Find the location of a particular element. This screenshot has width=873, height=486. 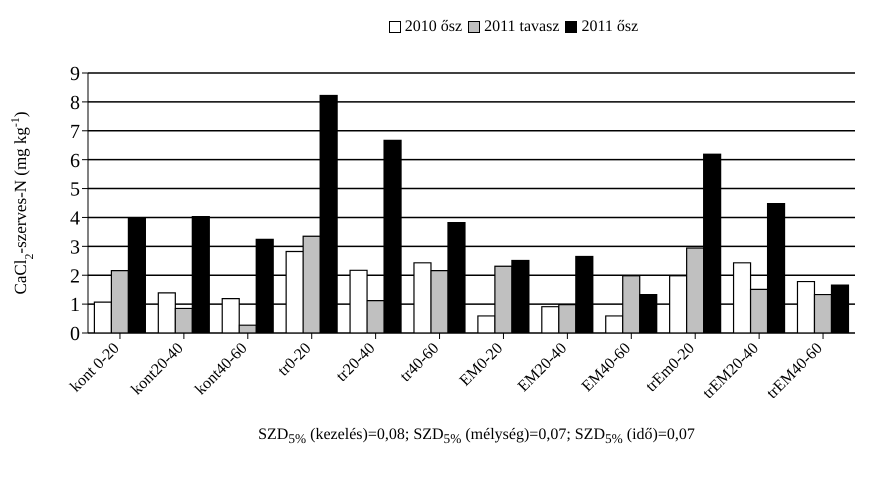

y-tick-label: 2 is located at coordinates (75, 276).